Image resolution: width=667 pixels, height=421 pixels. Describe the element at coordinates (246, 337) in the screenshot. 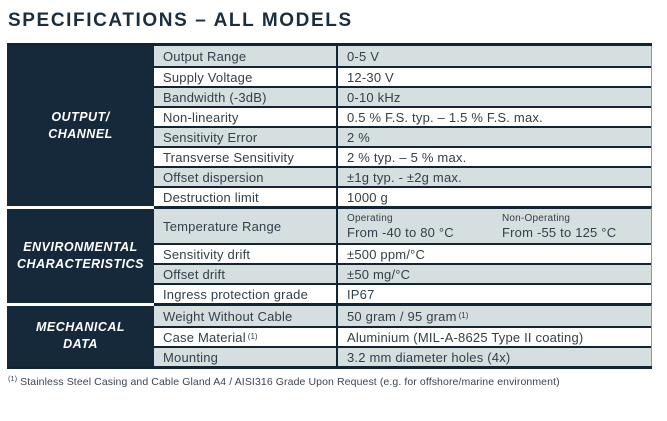

I see `spec-label: Case Material (1)` at that location.